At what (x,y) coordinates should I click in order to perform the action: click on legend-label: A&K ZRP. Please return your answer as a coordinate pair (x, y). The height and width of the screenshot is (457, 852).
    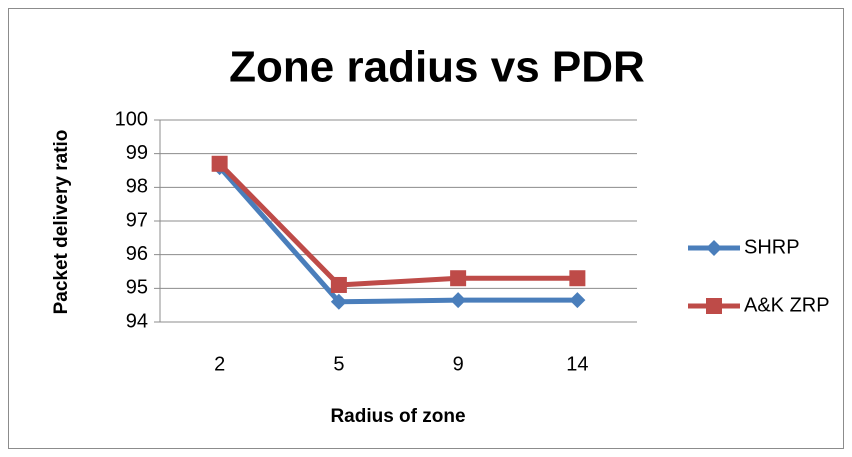
    Looking at the image, I should click on (787, 305).